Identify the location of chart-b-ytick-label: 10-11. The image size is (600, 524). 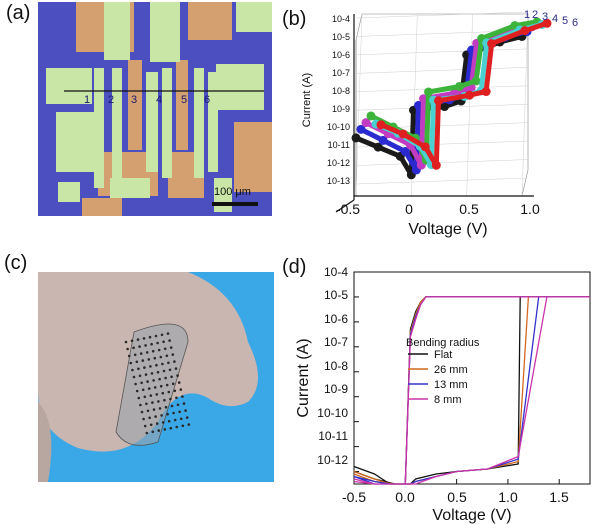
(339, 145).